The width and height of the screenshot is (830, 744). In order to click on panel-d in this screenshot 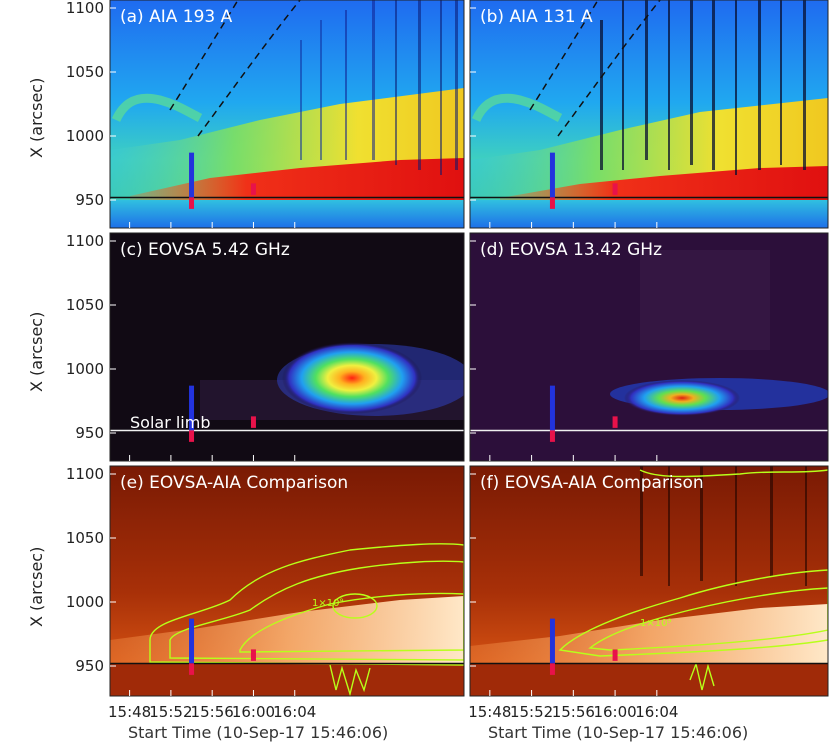, I will do `click(649, 347)`.